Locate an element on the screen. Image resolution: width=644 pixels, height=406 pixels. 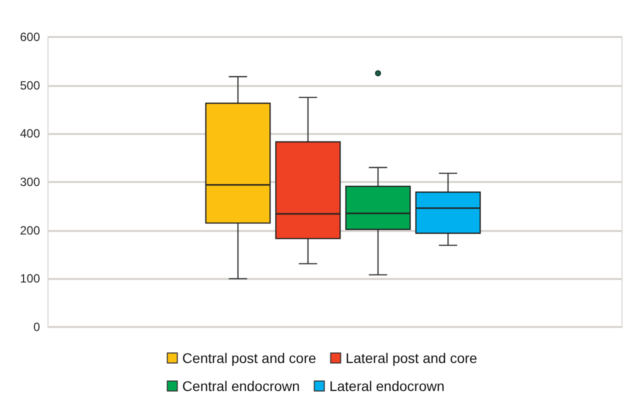
legend-label: Lateral post and core is located at coordinates (412, 358).